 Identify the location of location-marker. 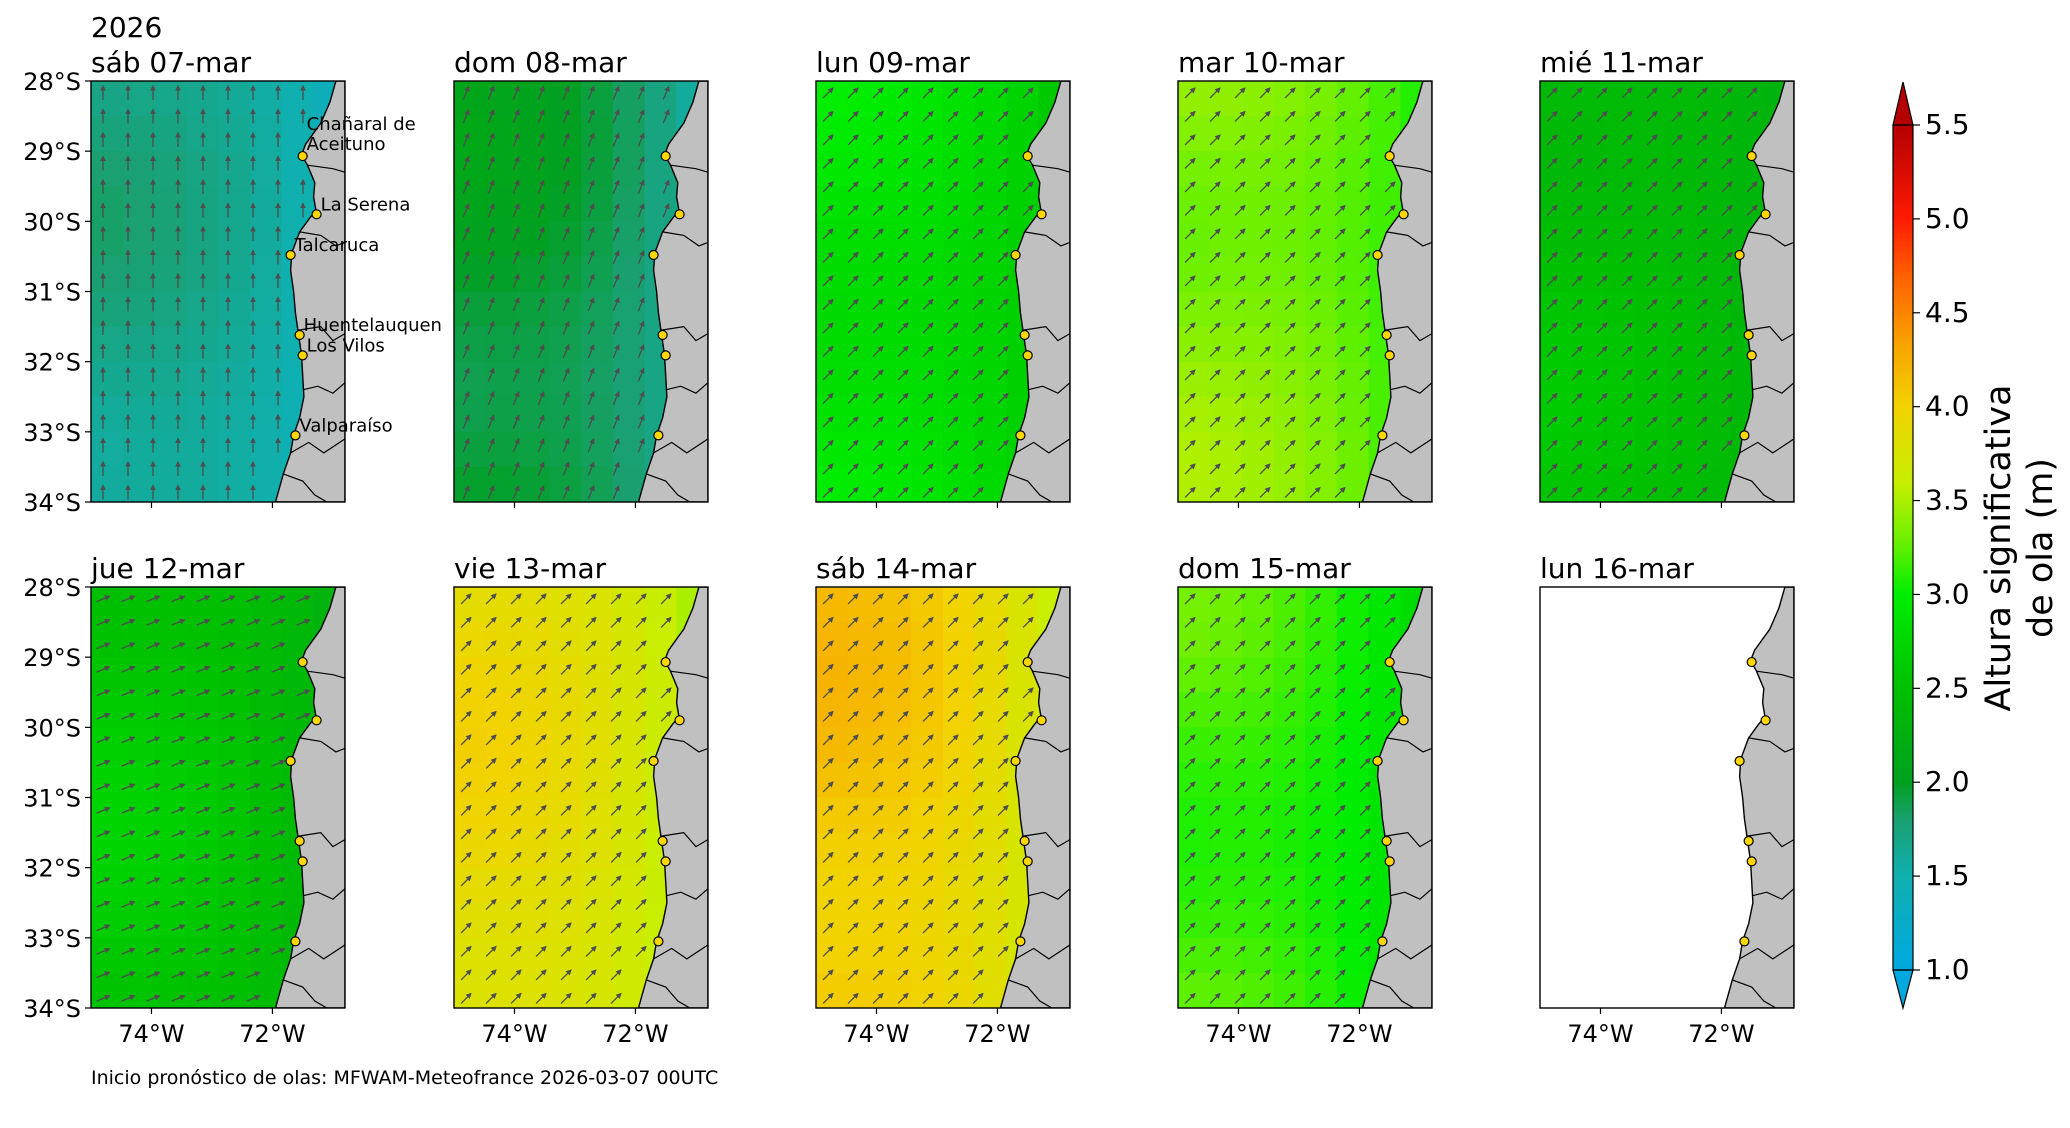
(302, 355).